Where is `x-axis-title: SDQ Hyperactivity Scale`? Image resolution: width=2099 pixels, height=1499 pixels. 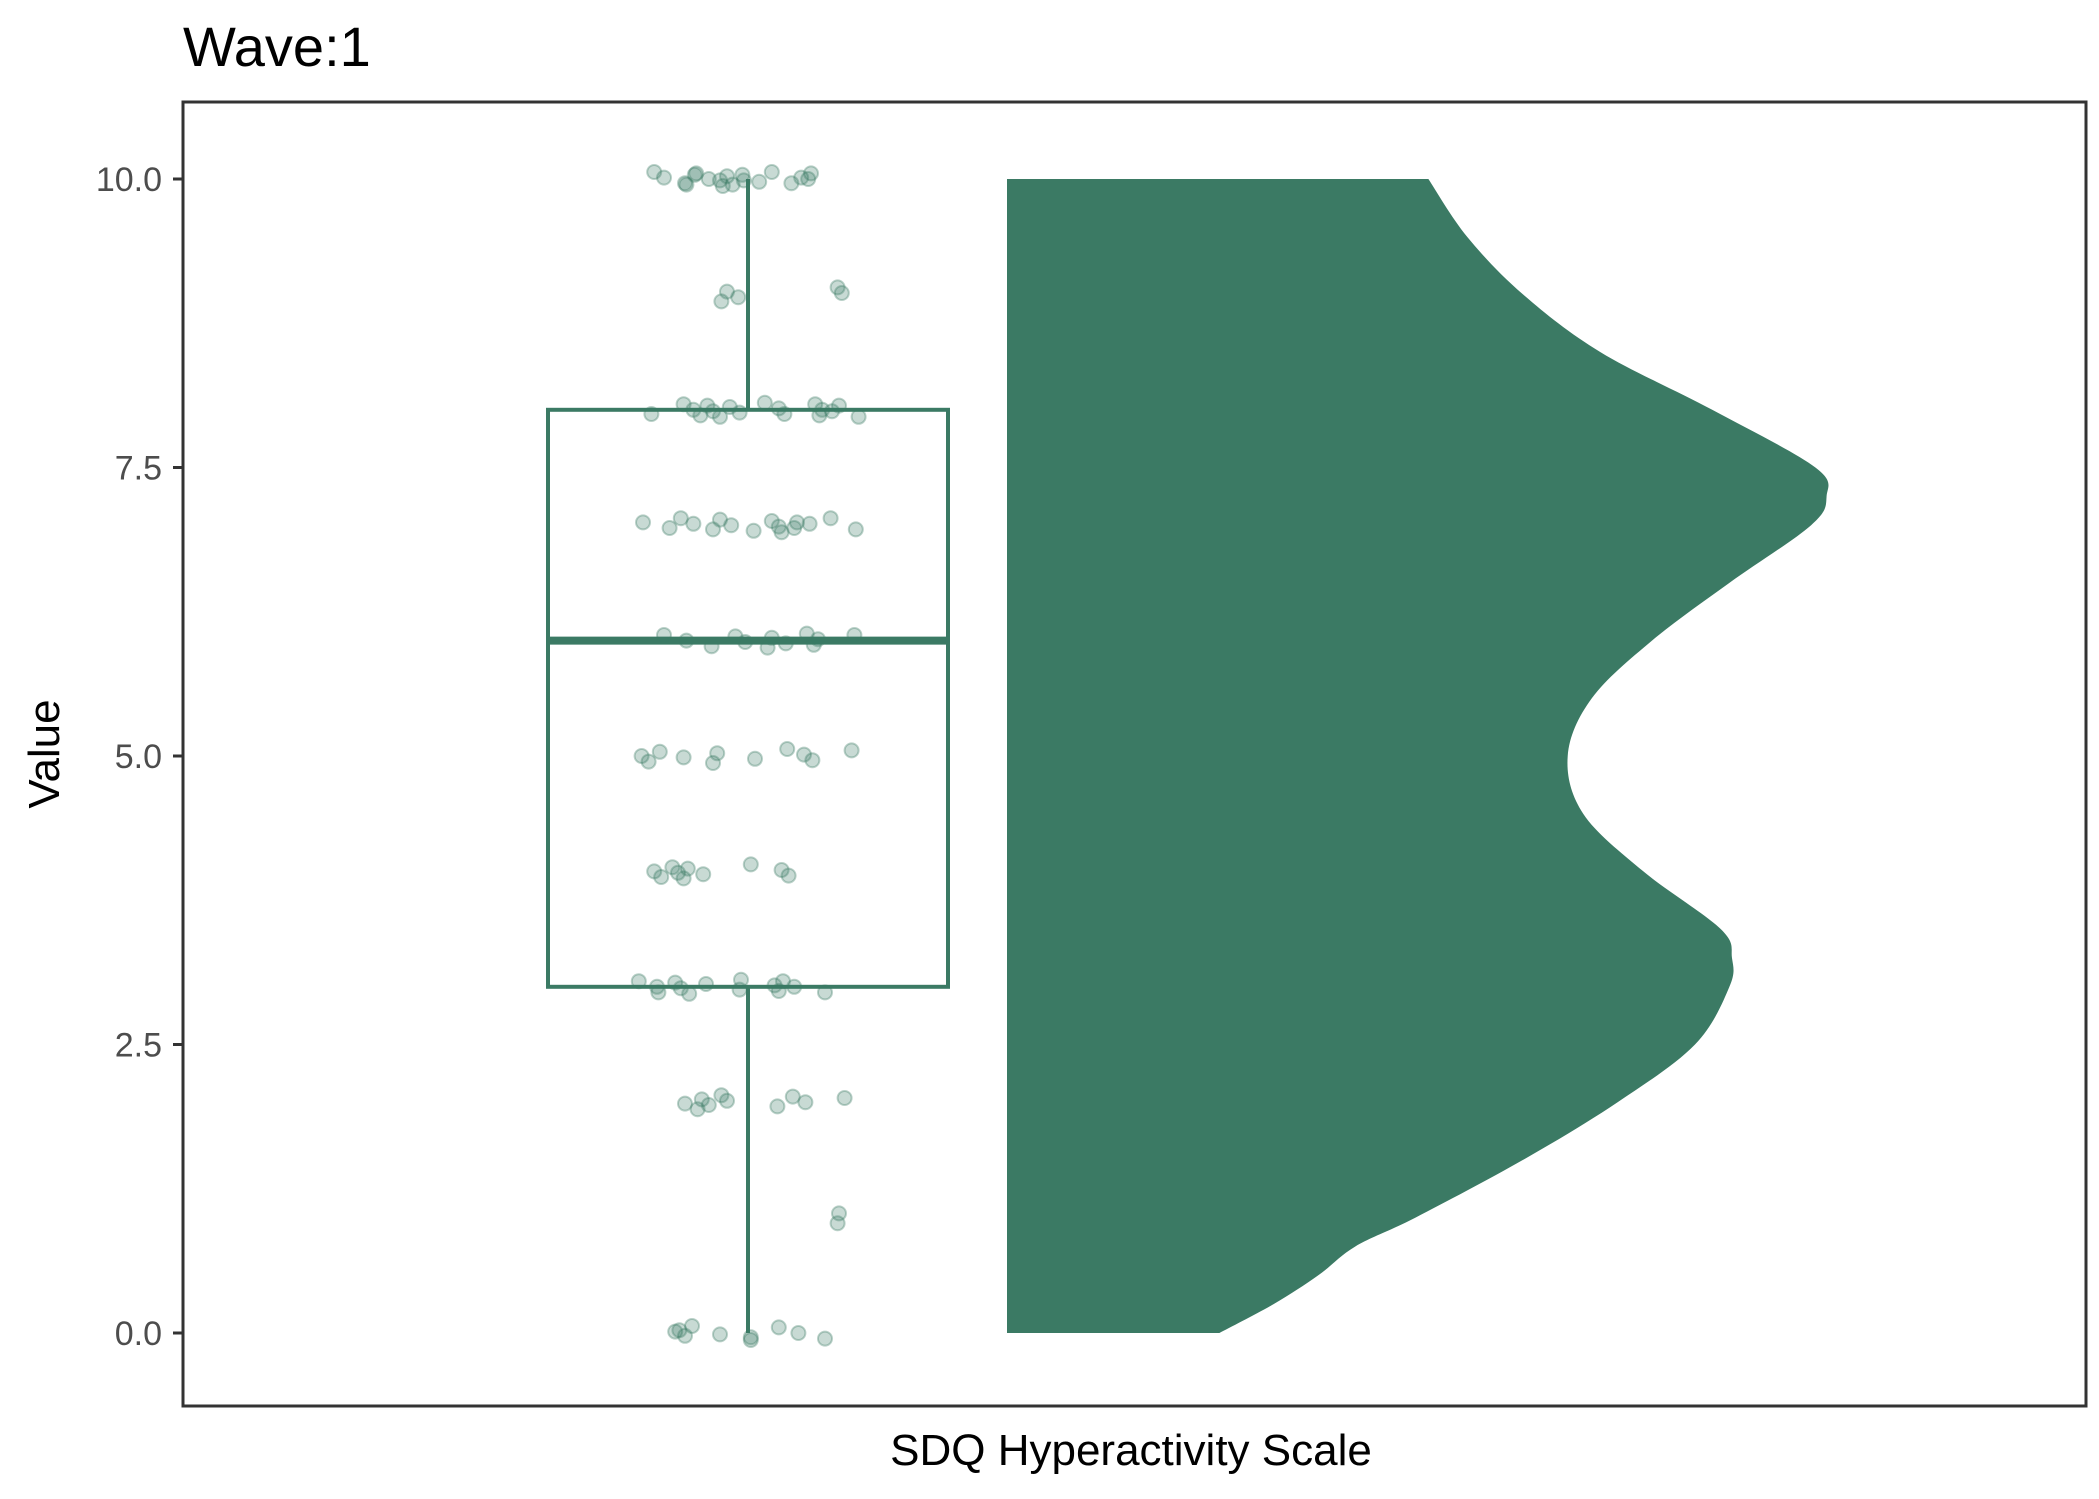
x-axis-title: SDQ Hyperactivity Scale is located at coordinates (1131, 1450).